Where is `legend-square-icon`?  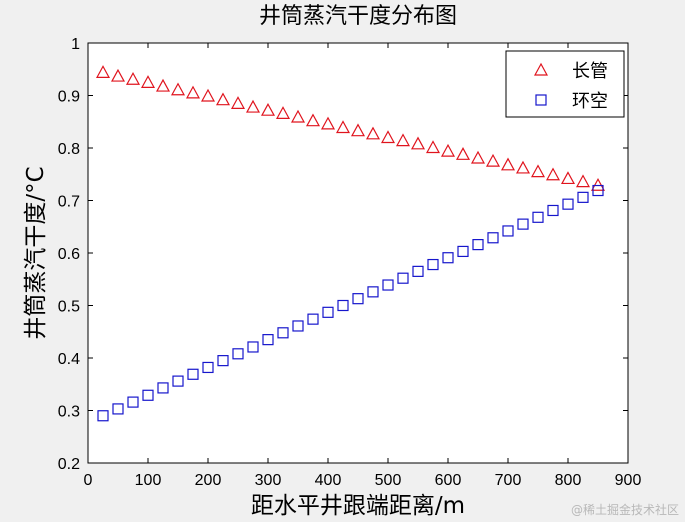 legend-square-icon is located at coordinates (541, 100).